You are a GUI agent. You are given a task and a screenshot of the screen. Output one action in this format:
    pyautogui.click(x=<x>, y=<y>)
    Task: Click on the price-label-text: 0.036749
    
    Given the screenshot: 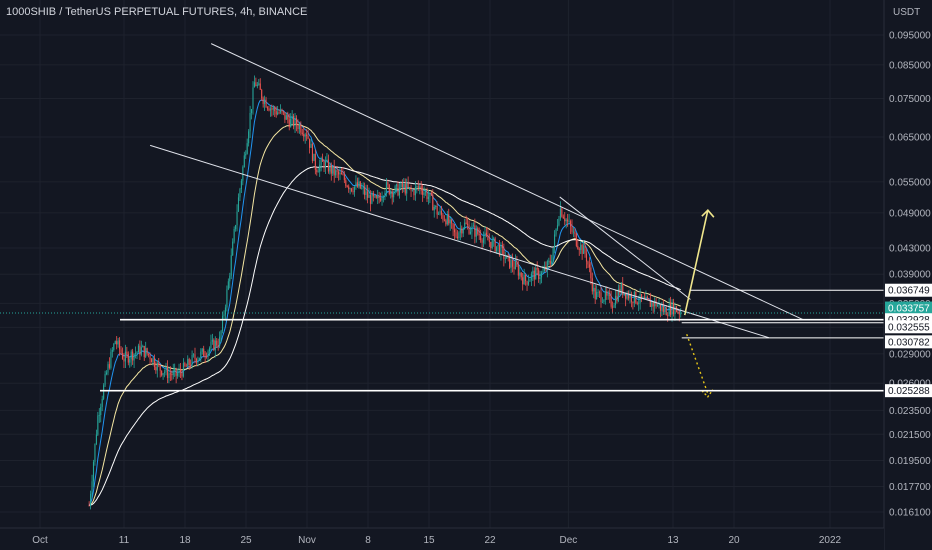 What is the action you would take?
    pyautogui.click(x=909, y=291)
    